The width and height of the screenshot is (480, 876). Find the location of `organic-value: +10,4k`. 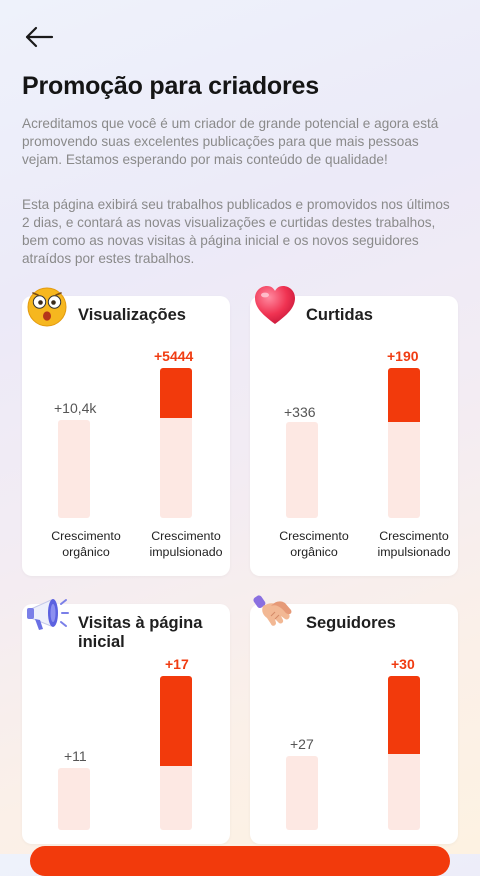

organic-value: +10,4k is located at coordinates (75, 408).